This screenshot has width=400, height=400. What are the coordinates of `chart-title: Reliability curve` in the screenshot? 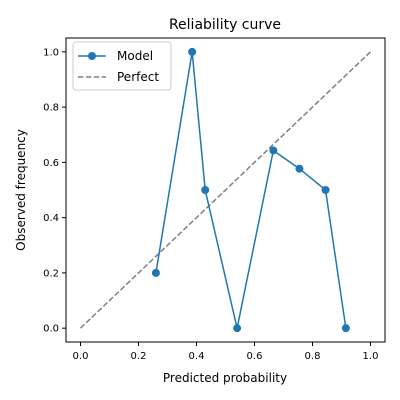 It's located at (225, 25).